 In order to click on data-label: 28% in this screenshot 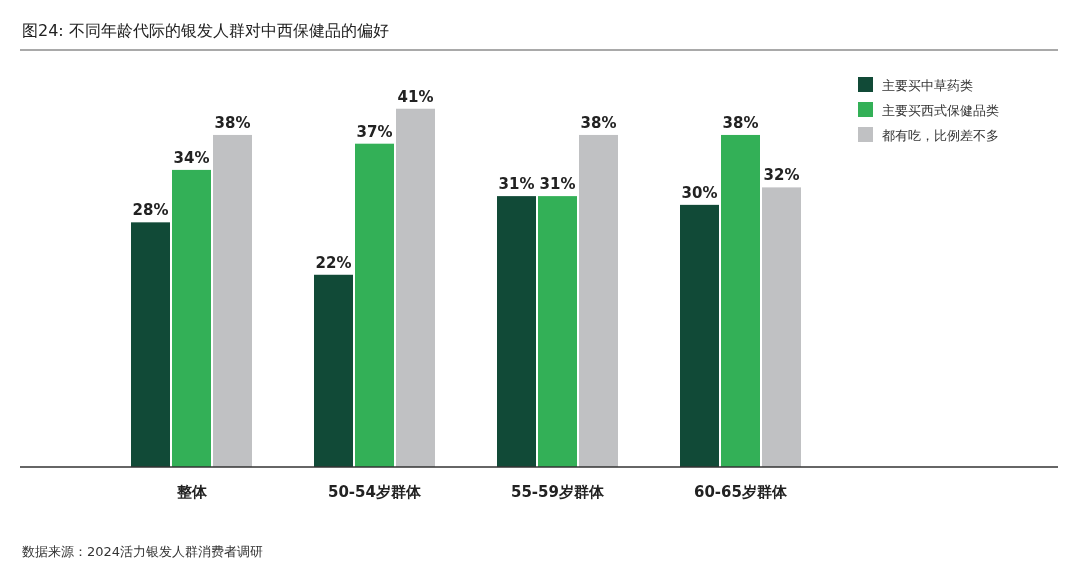, I will do `click(150, 210)`.